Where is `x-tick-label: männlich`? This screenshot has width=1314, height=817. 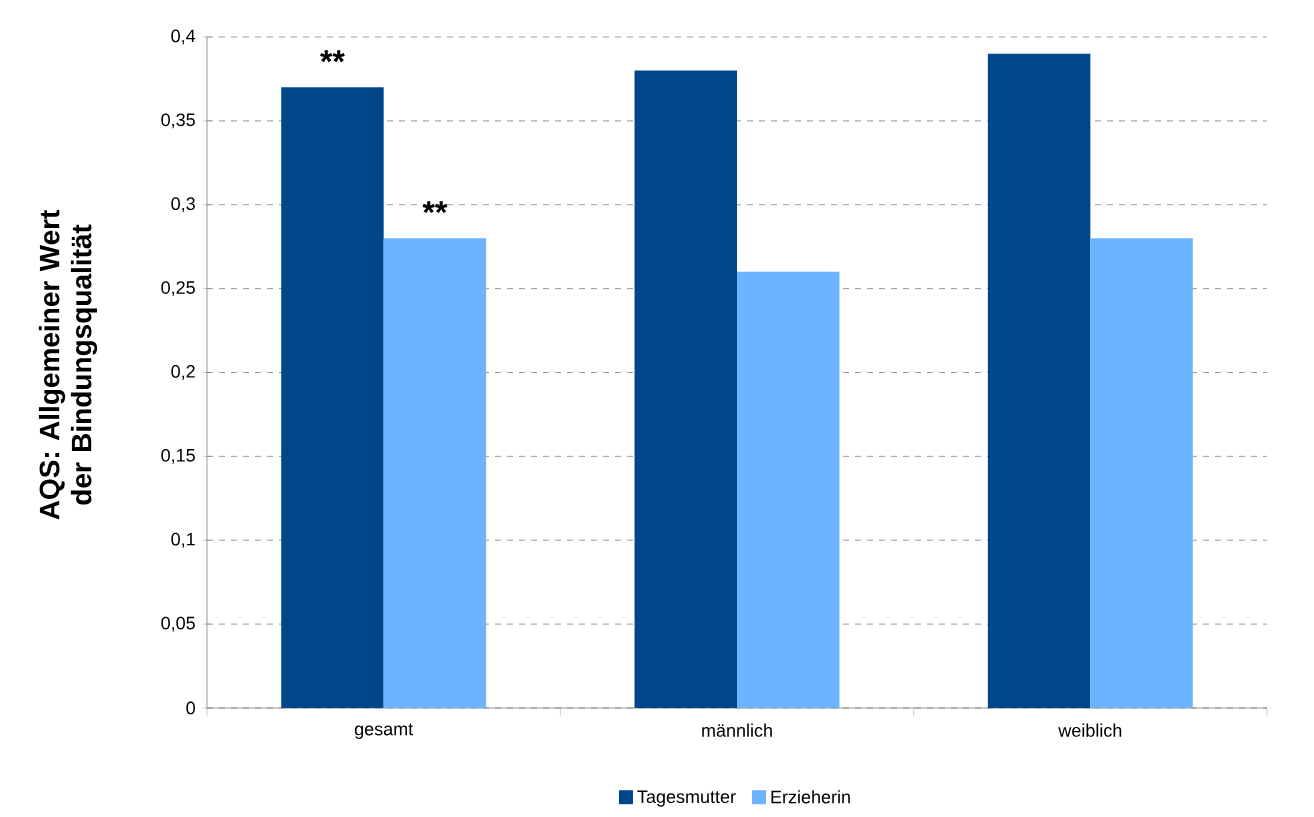
x-tick-label: männlich is located at coordinates (737, 730).